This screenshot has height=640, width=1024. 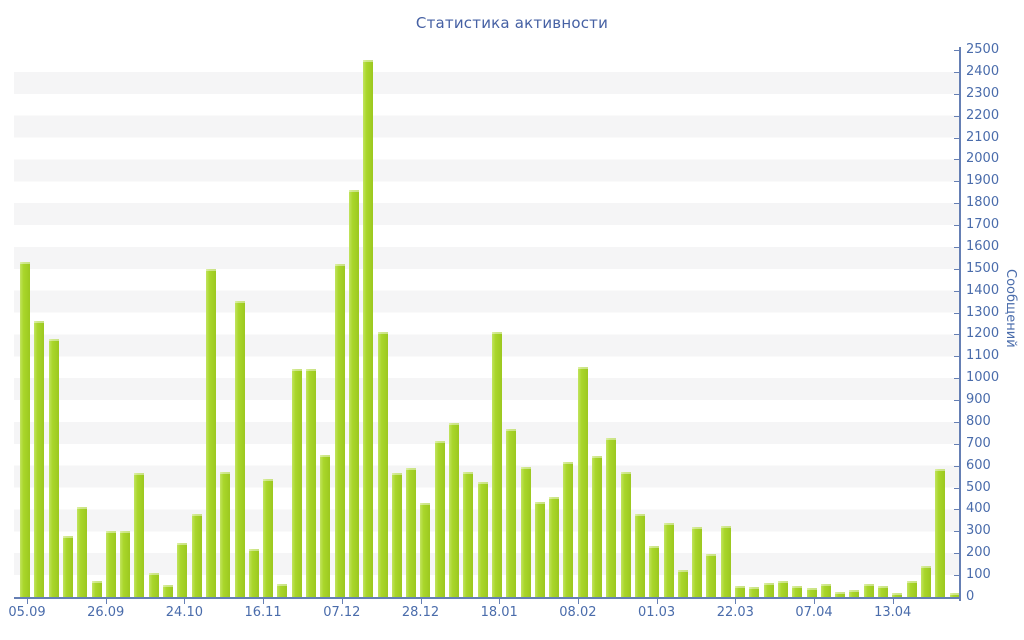 What do you see at coordinates (983, 49) in the screenshot?
I see `y-tick-label: 2500` at bounding box center [983, 49].